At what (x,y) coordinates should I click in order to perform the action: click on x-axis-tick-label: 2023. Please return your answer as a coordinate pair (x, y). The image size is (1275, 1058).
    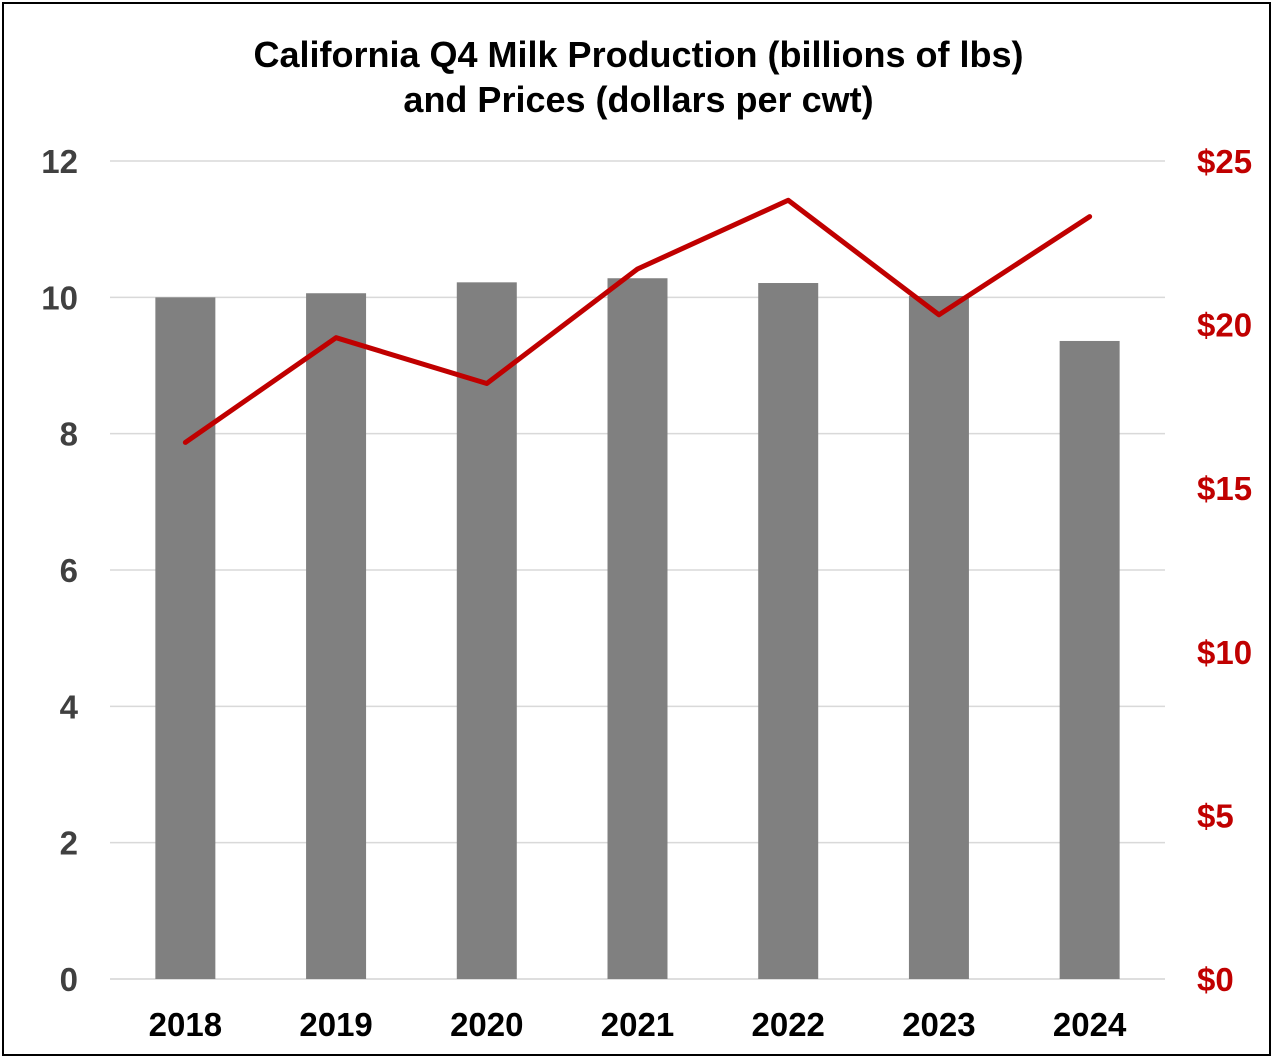
    Looking at the image, I should click on (938, 1024).